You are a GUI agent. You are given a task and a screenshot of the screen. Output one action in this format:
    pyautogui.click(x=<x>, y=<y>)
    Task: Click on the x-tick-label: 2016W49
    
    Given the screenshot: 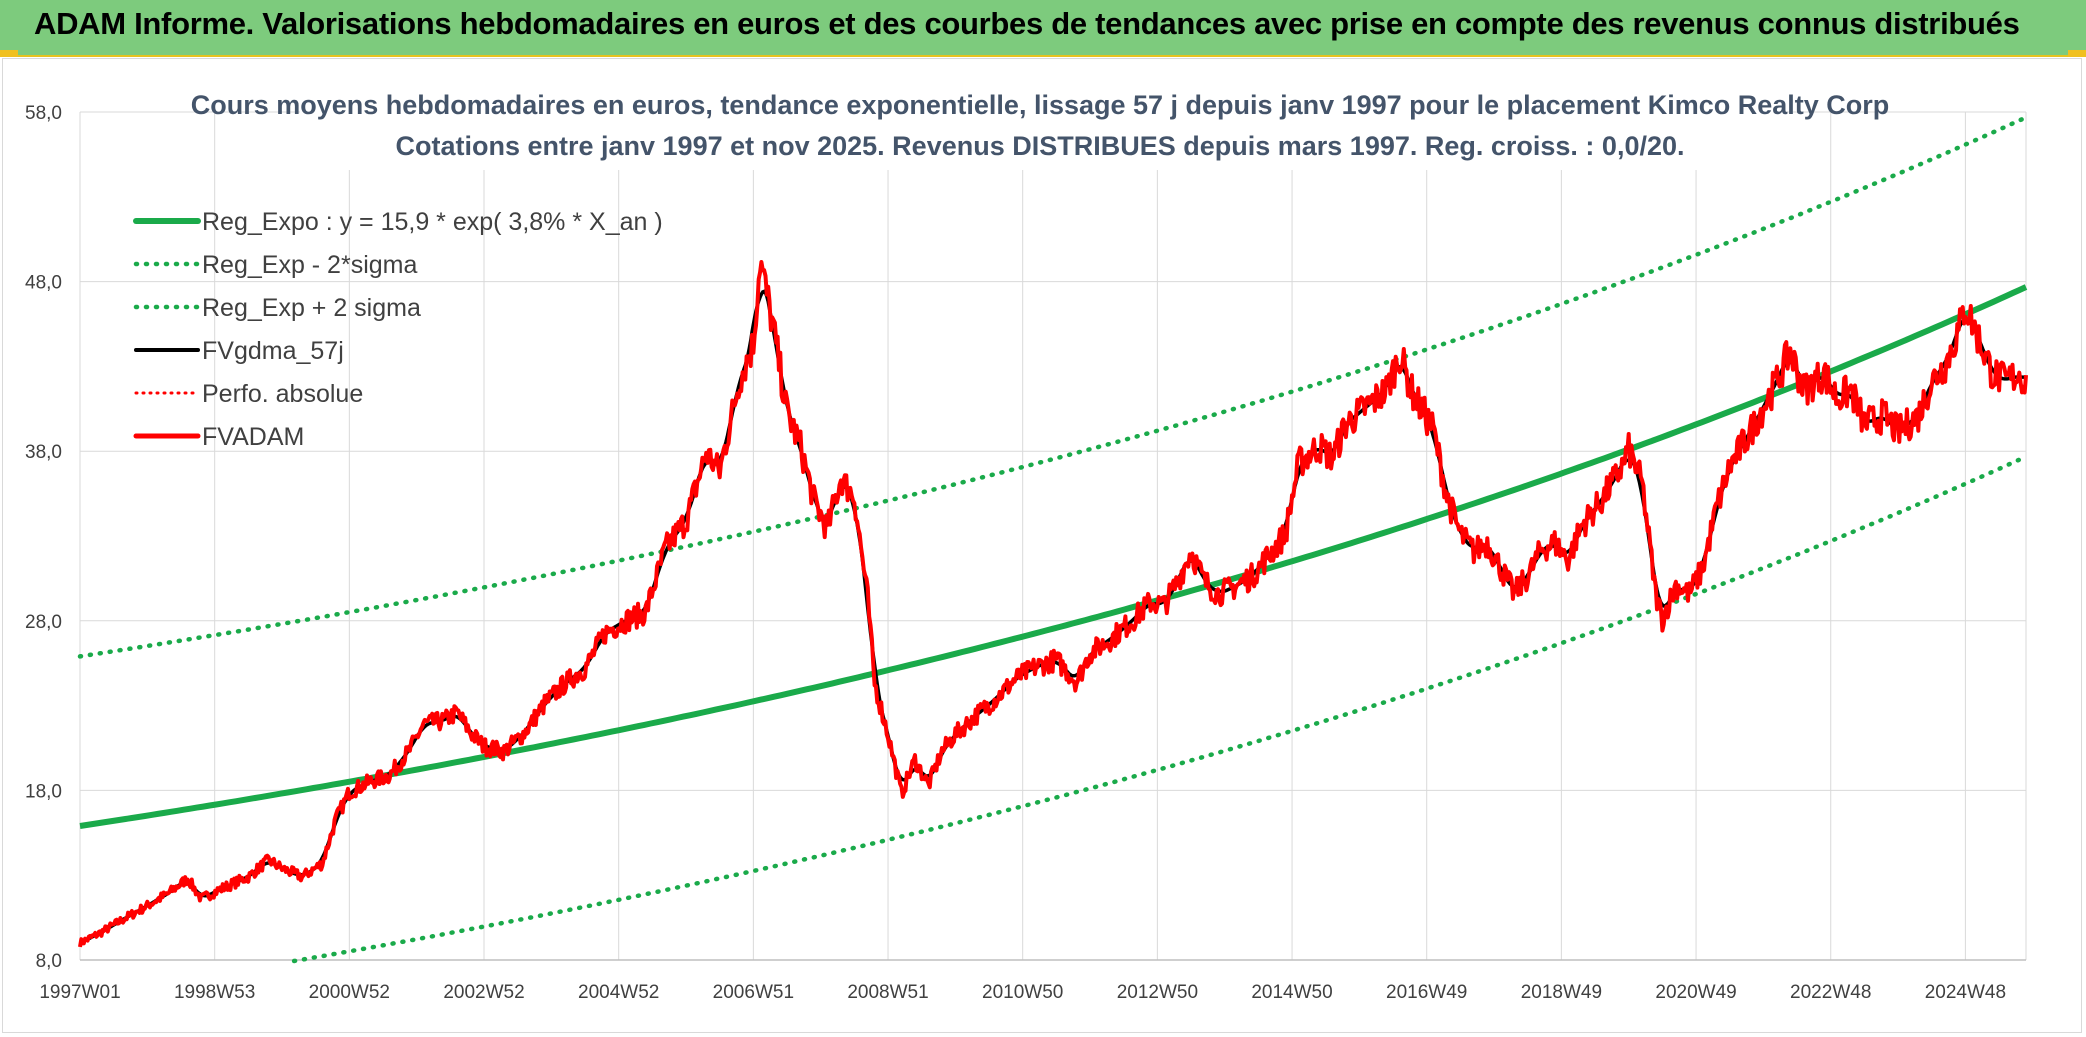 What is the action you would take?
    pyautogui.click(x=1426, y=992)
    